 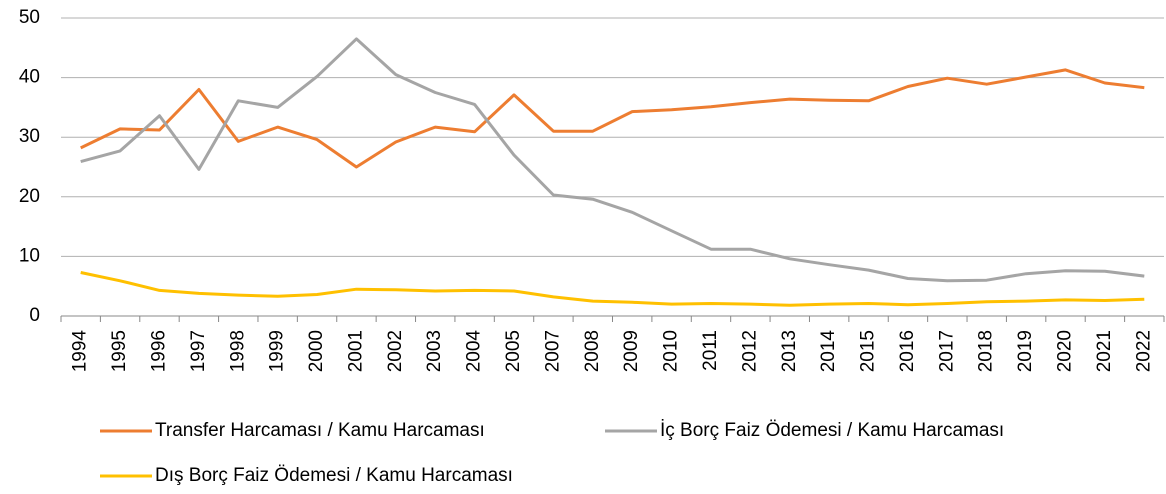 What do you see at coordinates (710, 350) in the screenshot?
I see `x-tick-label: 2011` at bounding box center [710, 350].